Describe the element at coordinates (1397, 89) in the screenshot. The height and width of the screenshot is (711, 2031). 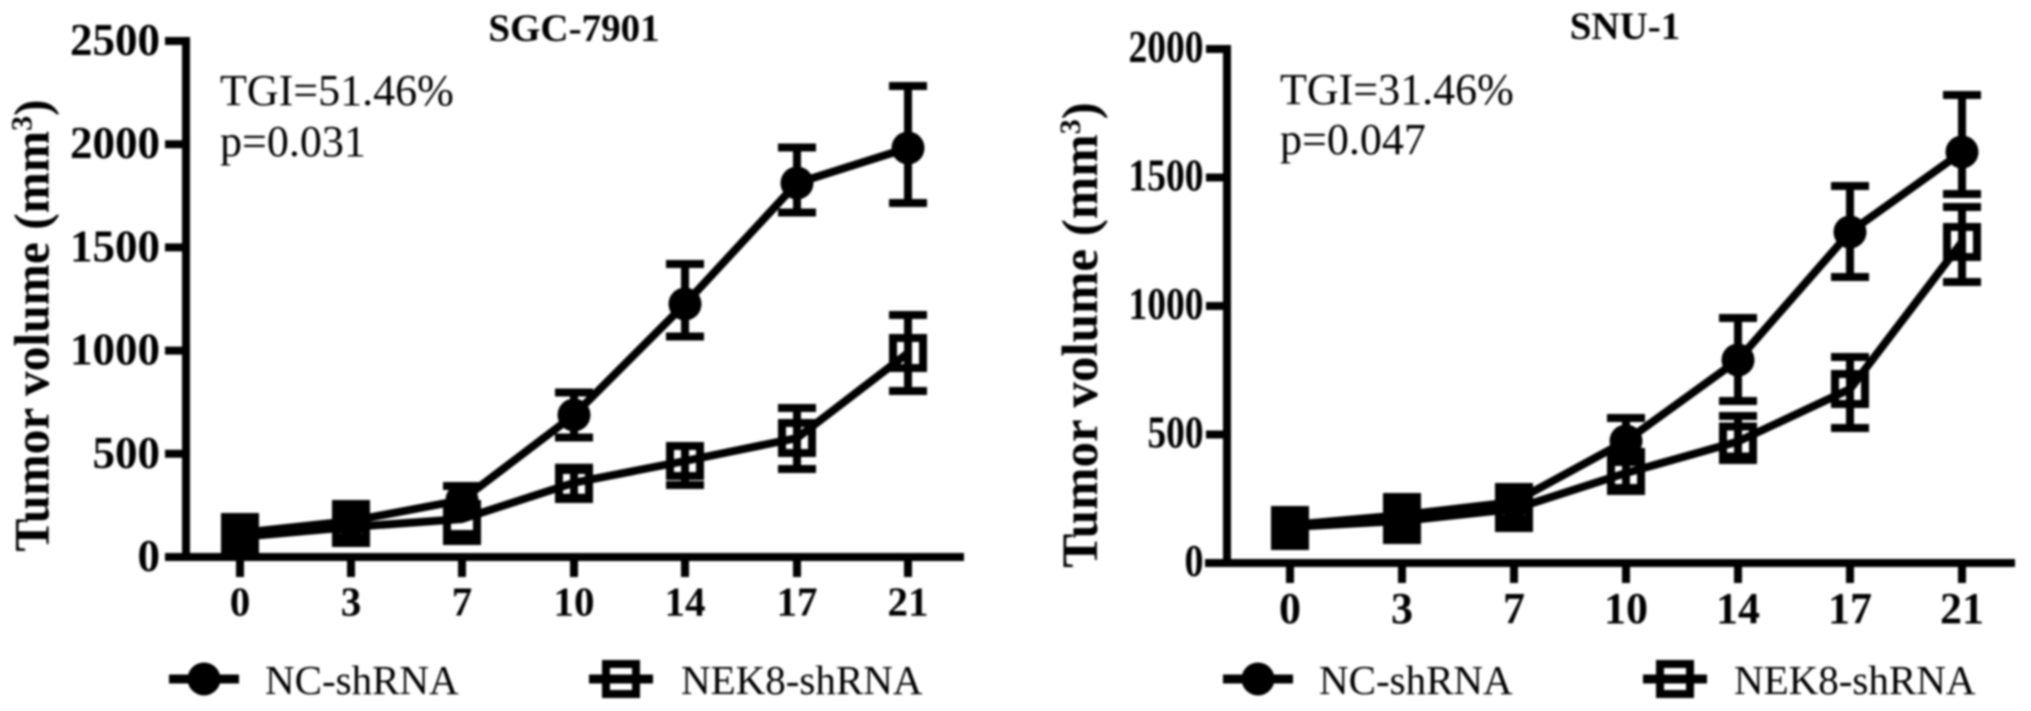
I see `svg-text: TGI=31.46%` at that location.